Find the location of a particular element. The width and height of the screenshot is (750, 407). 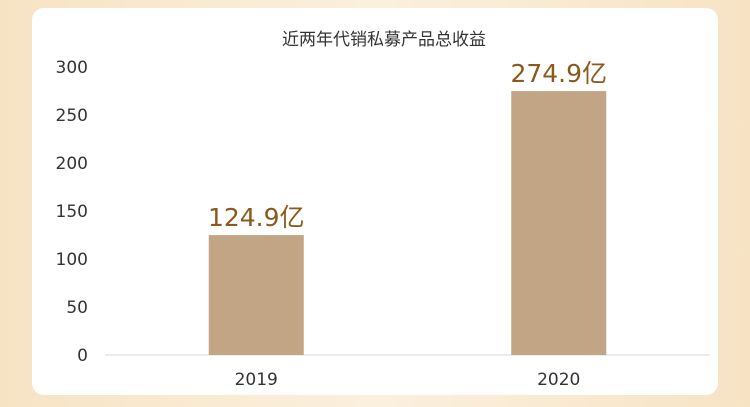

y-tick-label: 150 is located at coordinates (72, 212).